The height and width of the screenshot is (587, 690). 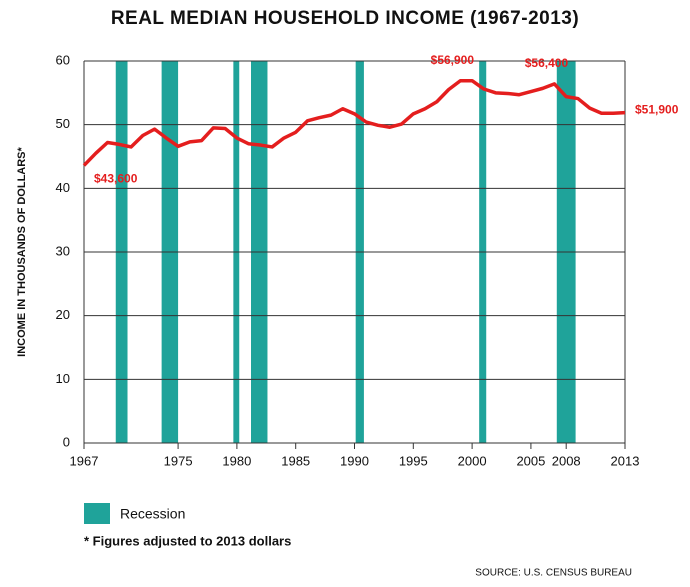 What do you see at coordinates (63, 378) in the screenshot?
I see `y-tick-label: 10` at bounding box center [63, 378].